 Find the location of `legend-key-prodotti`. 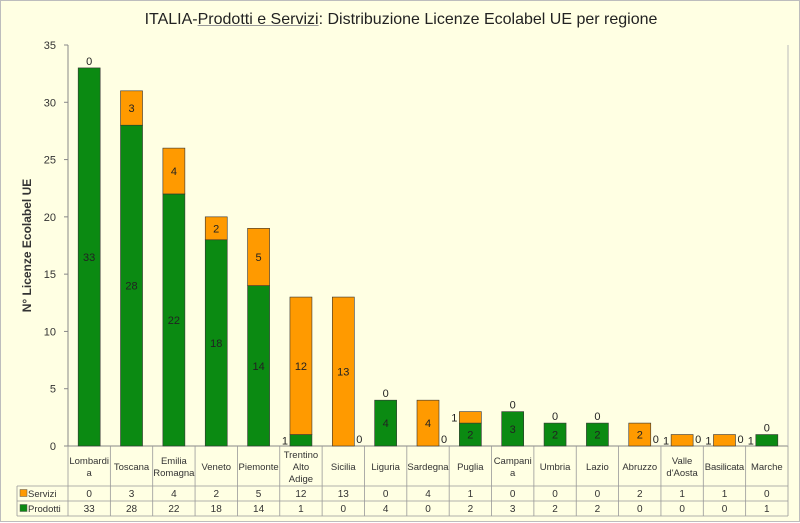

legend-key-prodotti is located at coordinates (23, 508).